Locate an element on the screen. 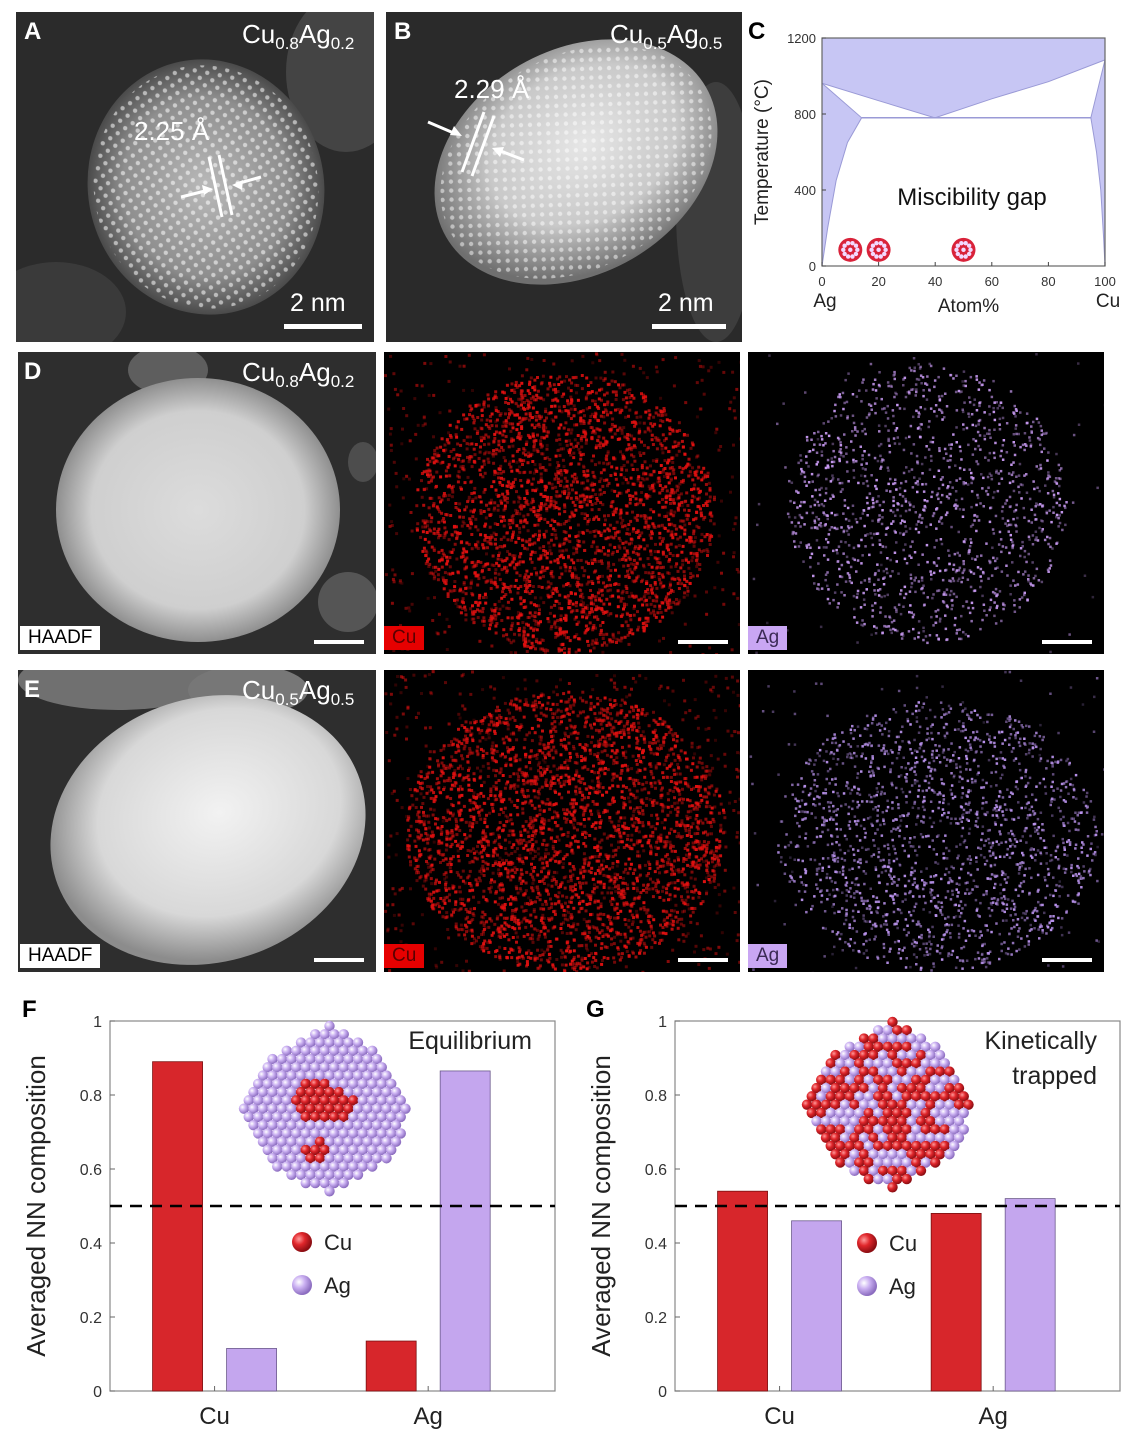 The image size is (1135, 1437). x-category-label: Cu is located at coordinates (214, 1416).